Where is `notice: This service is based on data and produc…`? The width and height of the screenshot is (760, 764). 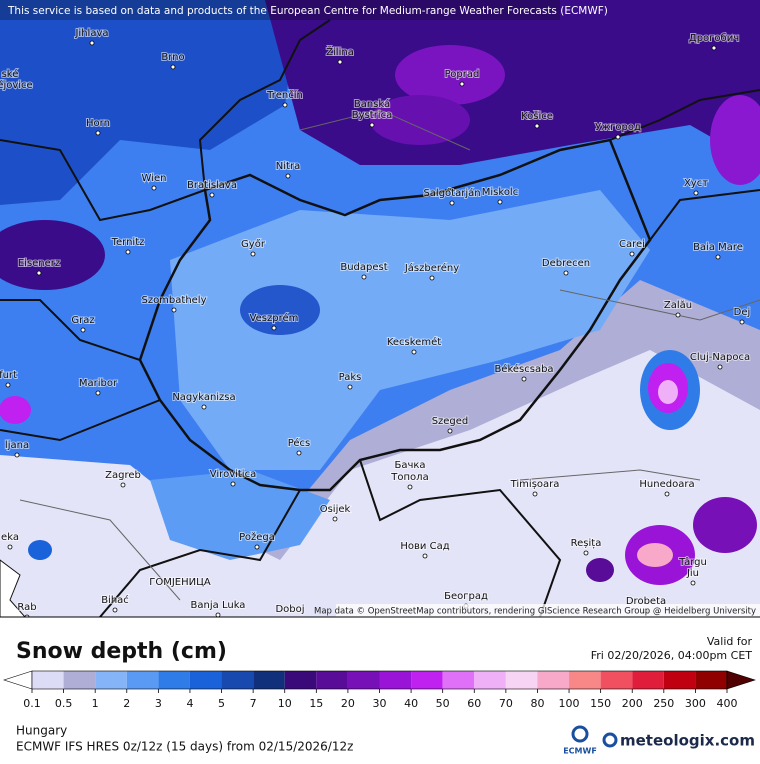 notice: This service is based on data and produc… is located at coordinates (307, 11).